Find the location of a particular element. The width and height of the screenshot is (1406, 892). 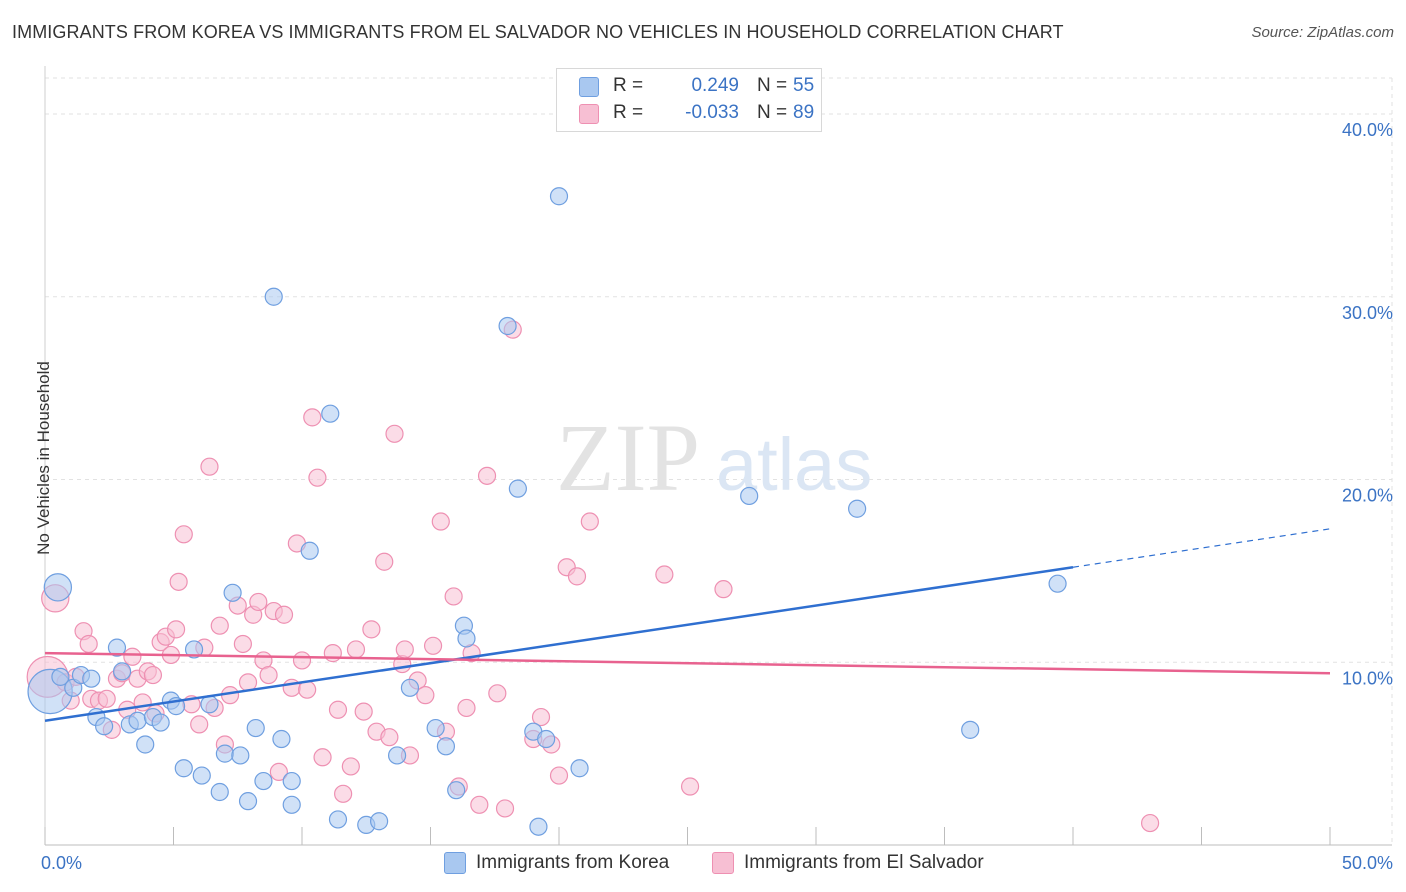

bottom-legend-swatch-korea is located at coordinates (455, 863).